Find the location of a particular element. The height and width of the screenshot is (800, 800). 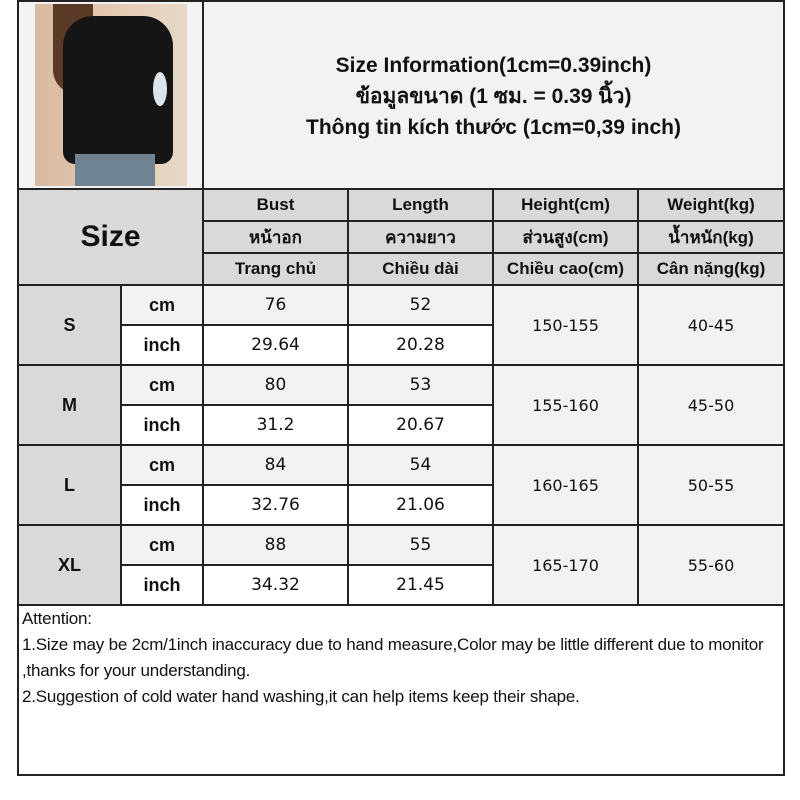

col-header-en: Weight(kg) is located at coordinates (711, 205).